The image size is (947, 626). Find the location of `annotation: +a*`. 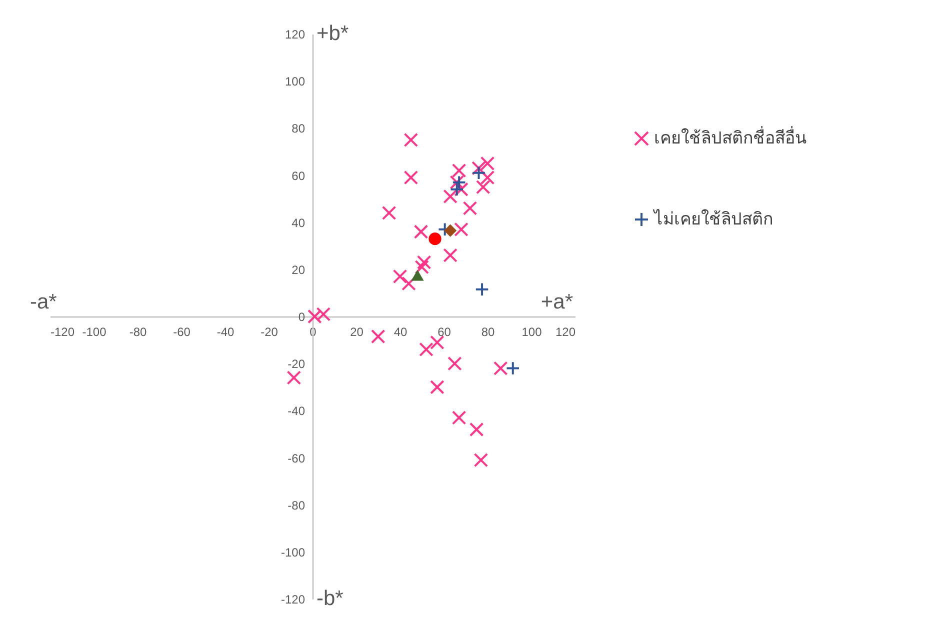

annotation: +a* is located at coordinates (556, 302).